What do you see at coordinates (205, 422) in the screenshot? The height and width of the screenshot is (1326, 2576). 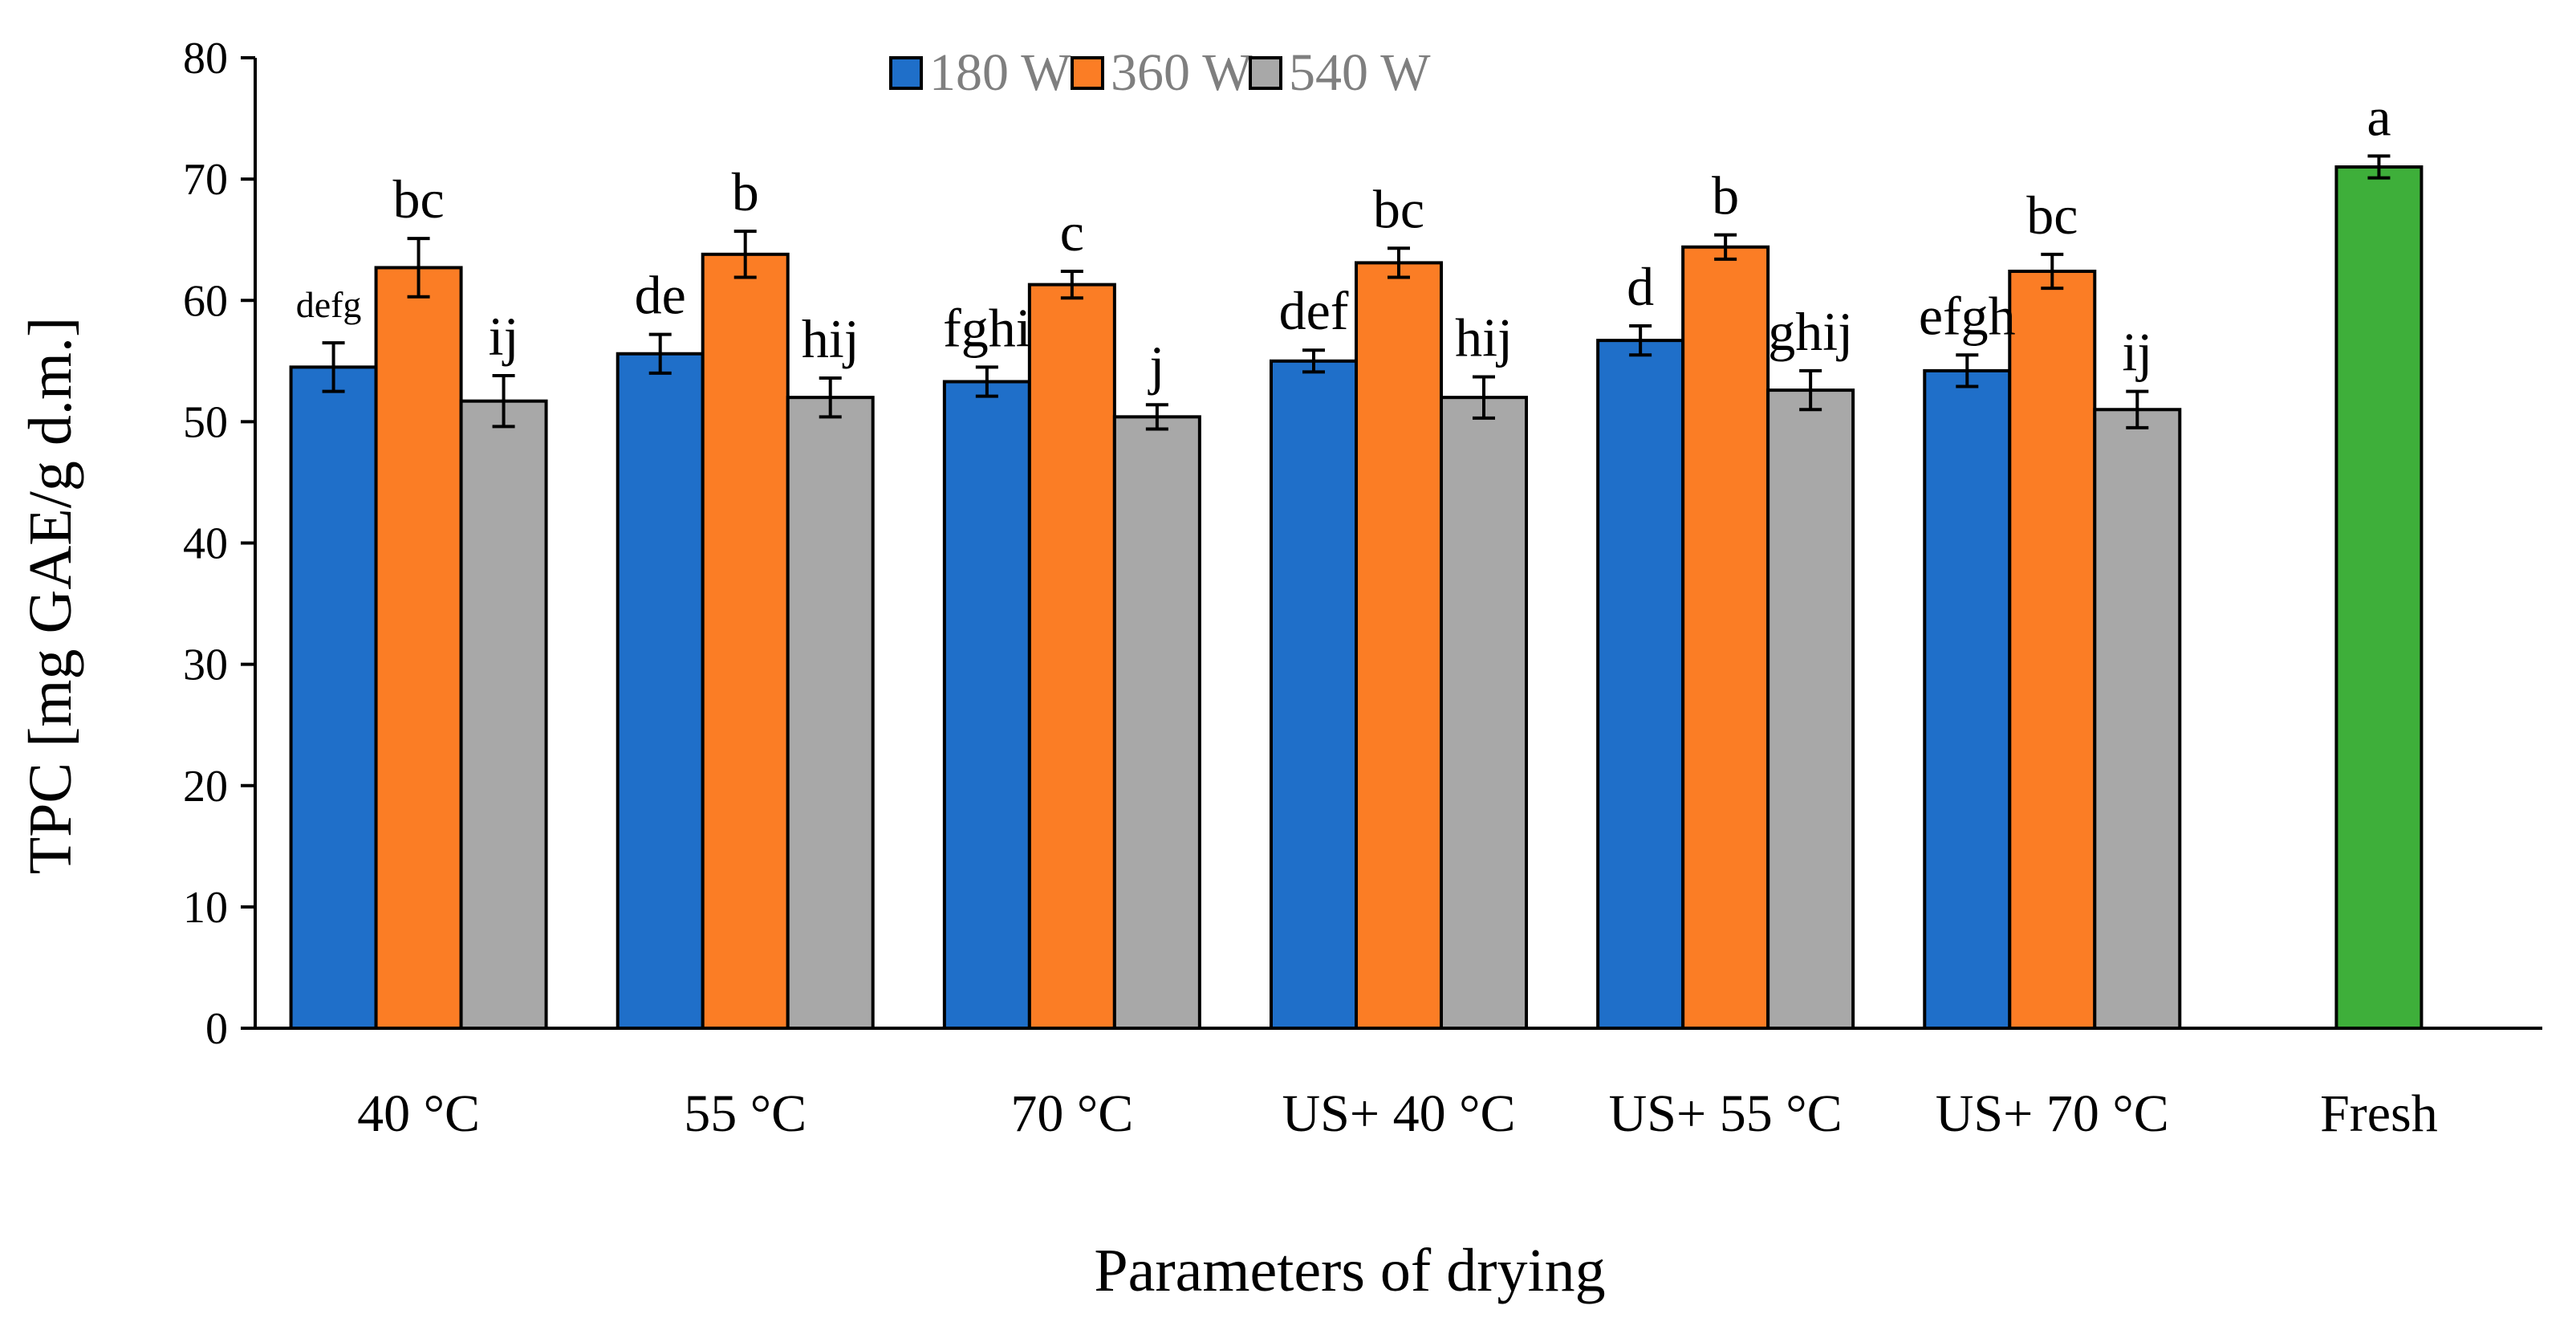 I see `y-tick-label: 50` at bounding box center [205, 422].